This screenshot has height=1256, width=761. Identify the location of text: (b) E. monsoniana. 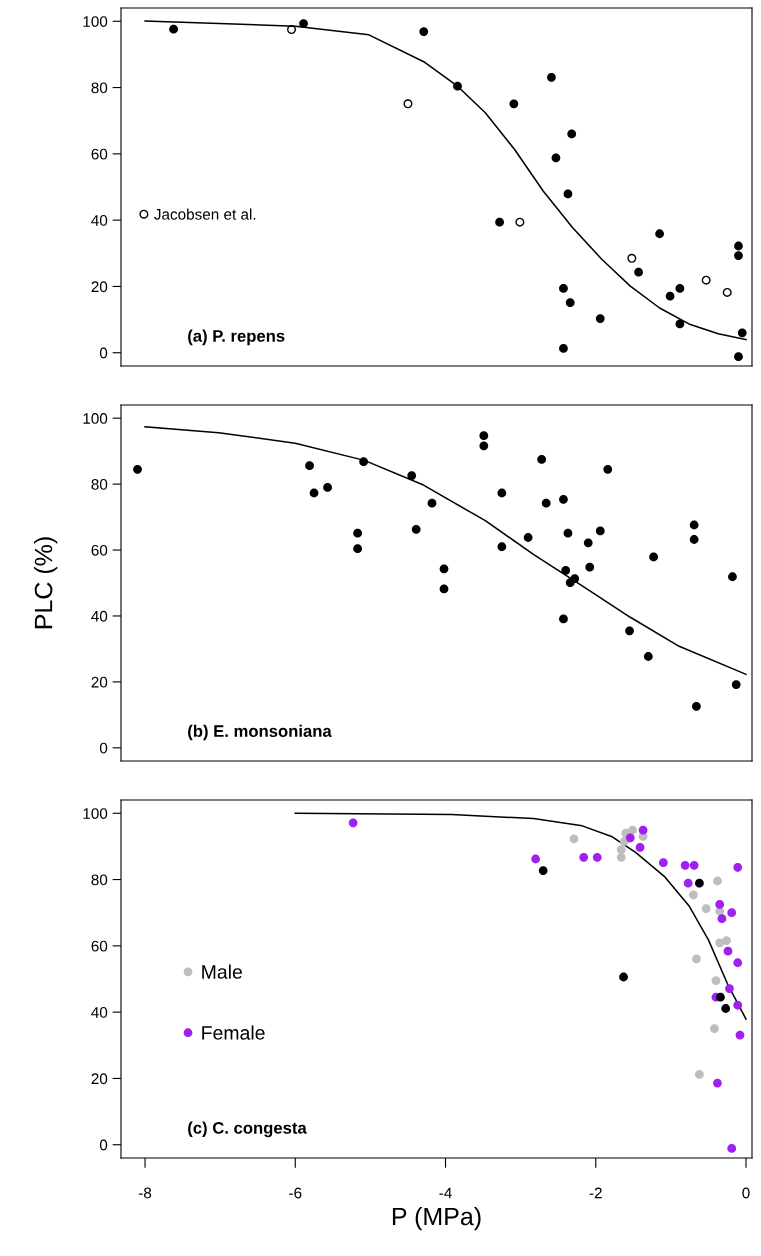
(260, 732).